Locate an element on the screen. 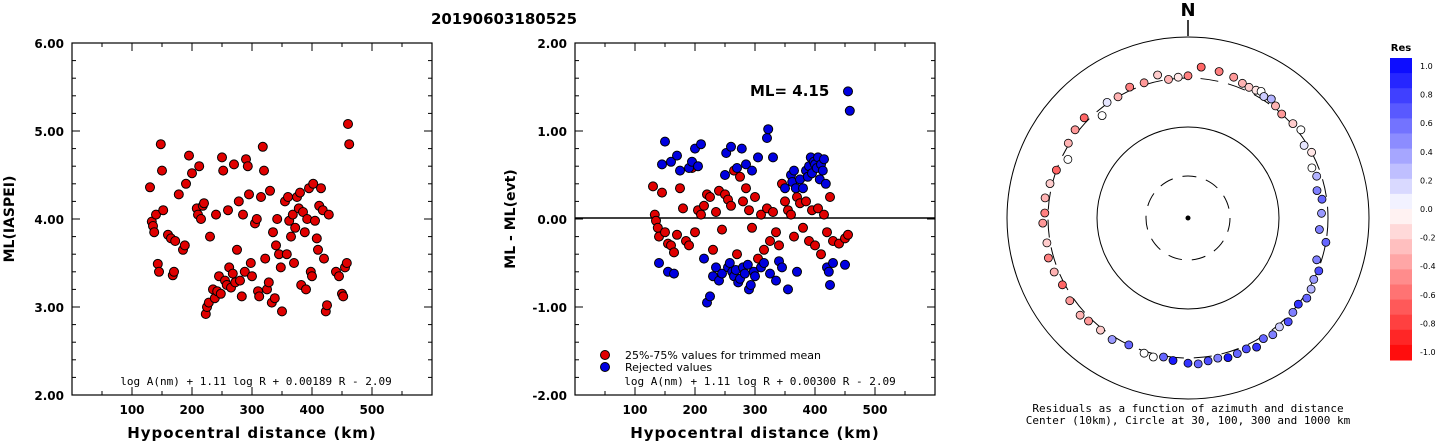  x-tick-label: 500 is located at coordinates (371, 410).